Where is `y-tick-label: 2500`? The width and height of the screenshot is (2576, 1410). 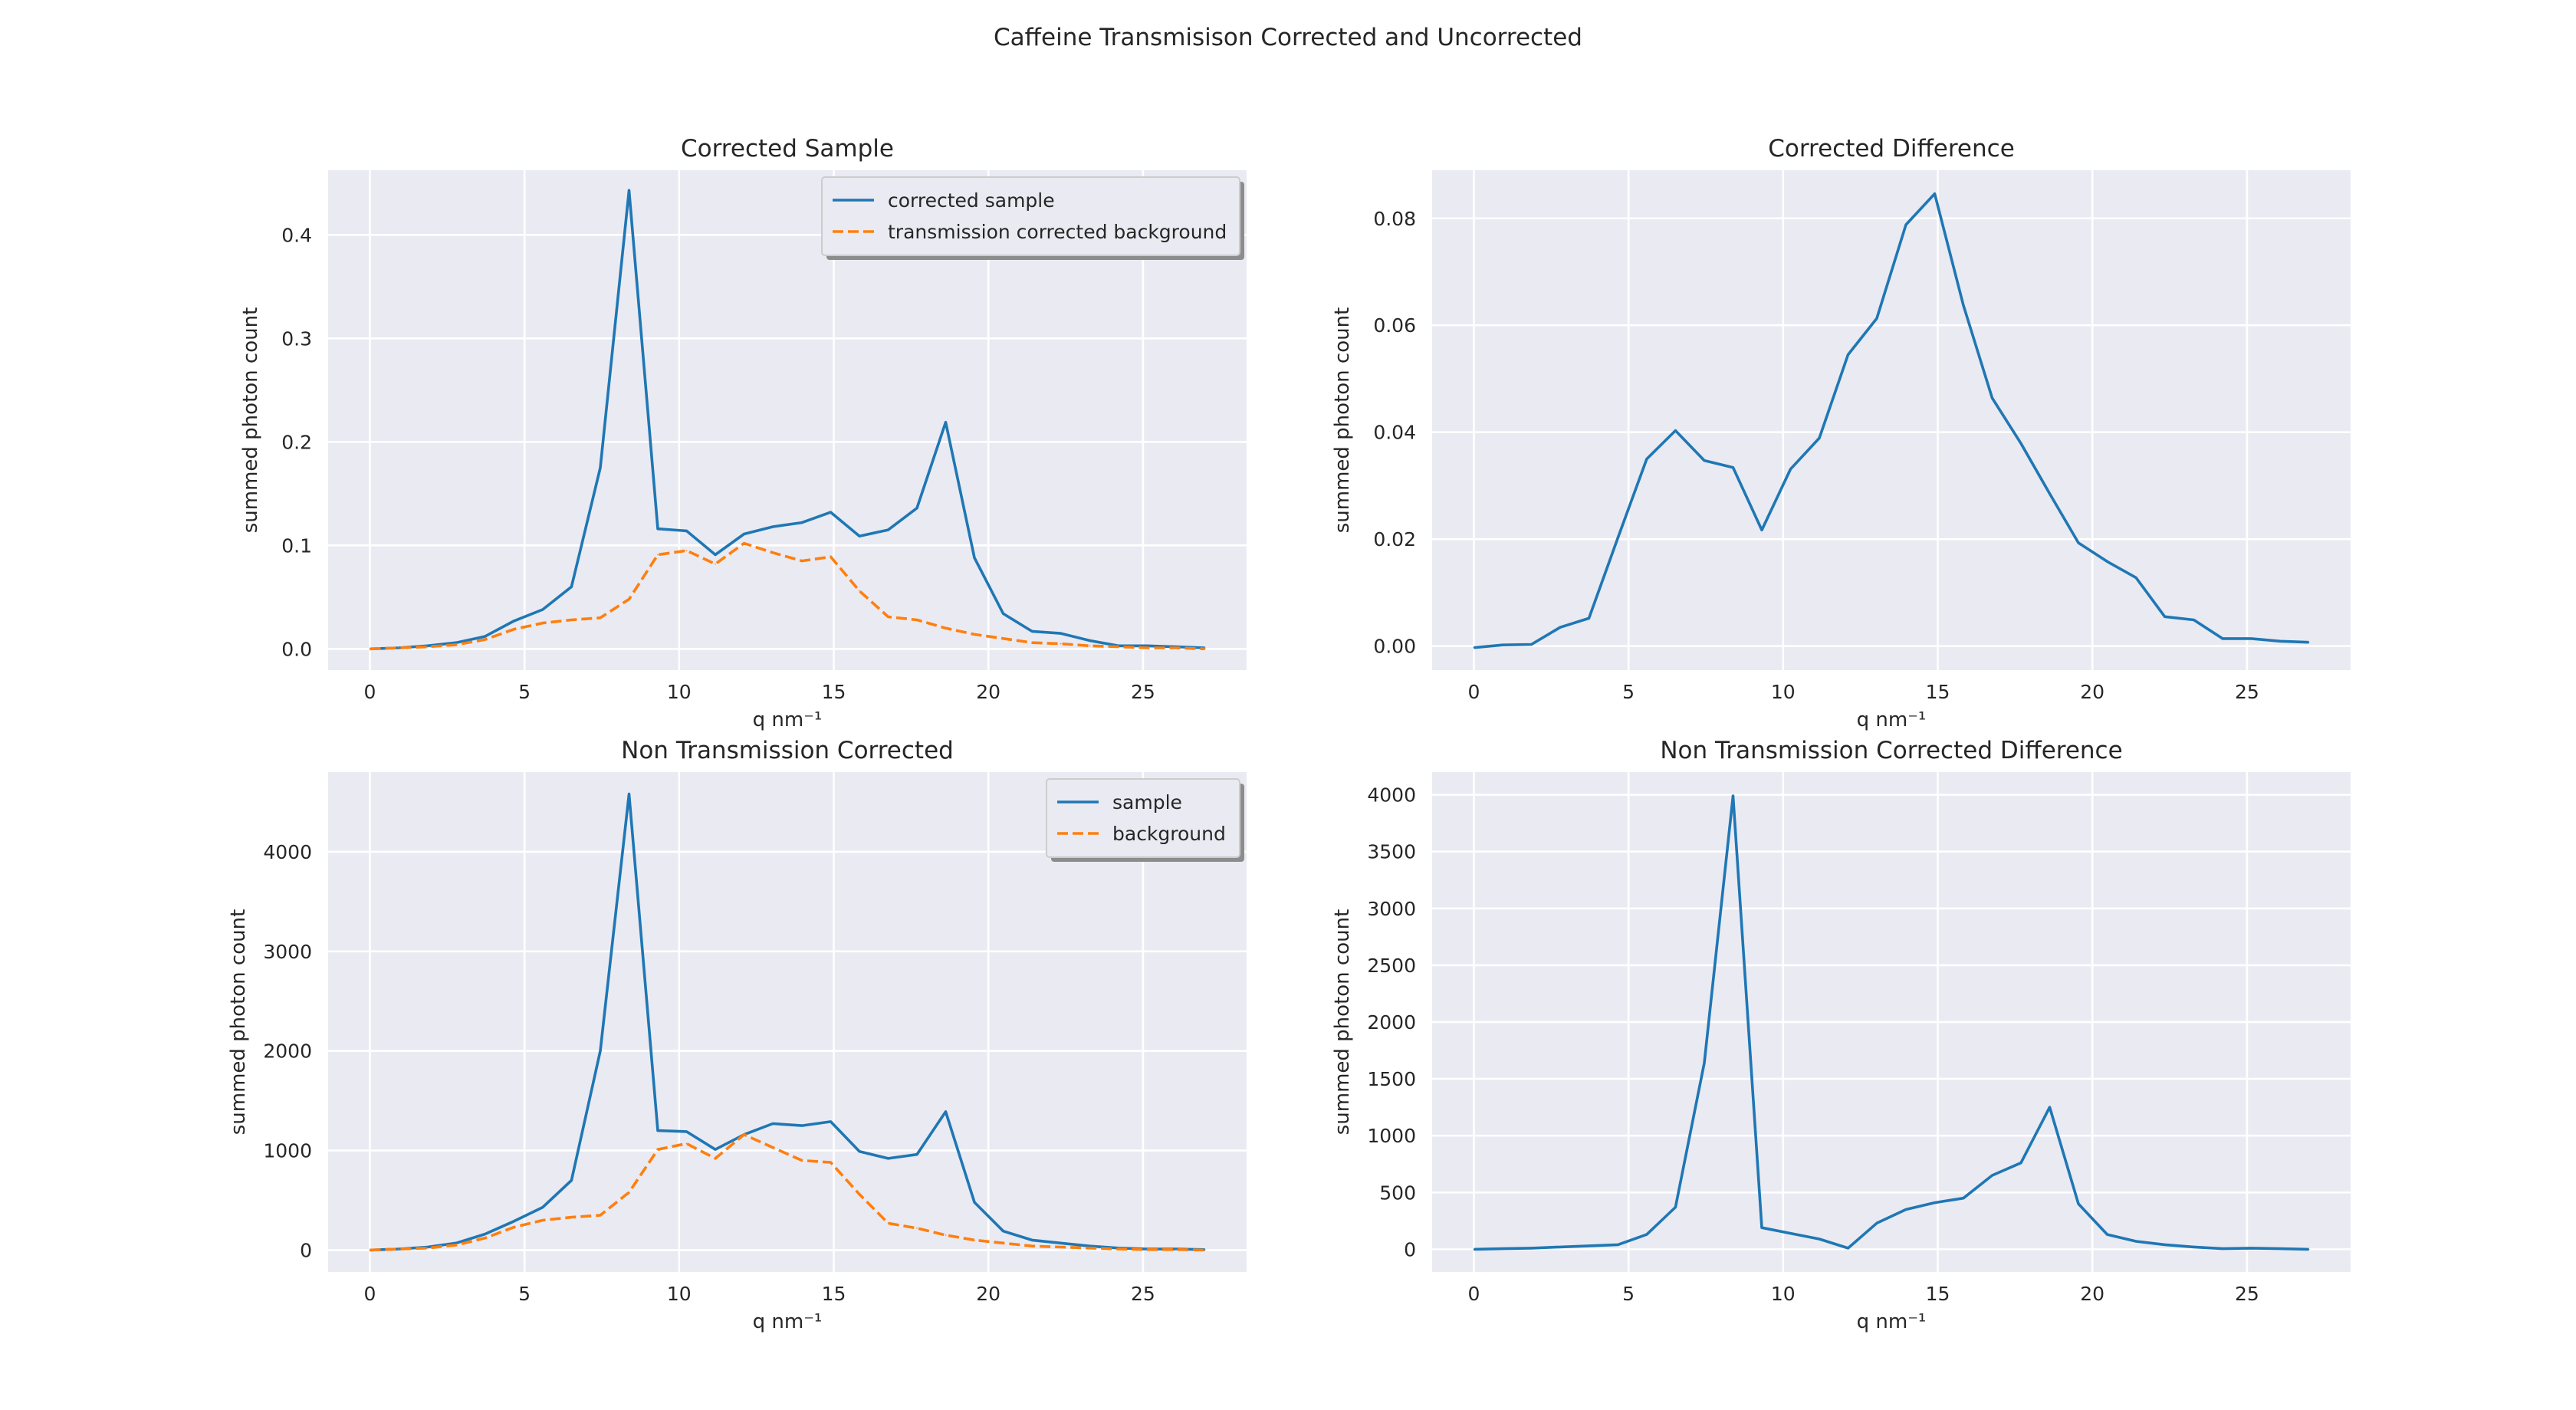
y-tick-label: 2500 is located at coordinates (1391, 966).